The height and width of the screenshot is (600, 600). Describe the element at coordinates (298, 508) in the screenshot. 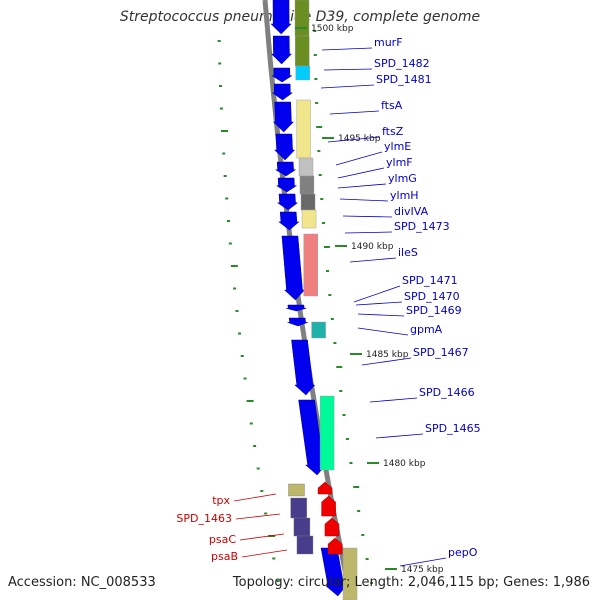

I see `reverse-gene-box` at that location.